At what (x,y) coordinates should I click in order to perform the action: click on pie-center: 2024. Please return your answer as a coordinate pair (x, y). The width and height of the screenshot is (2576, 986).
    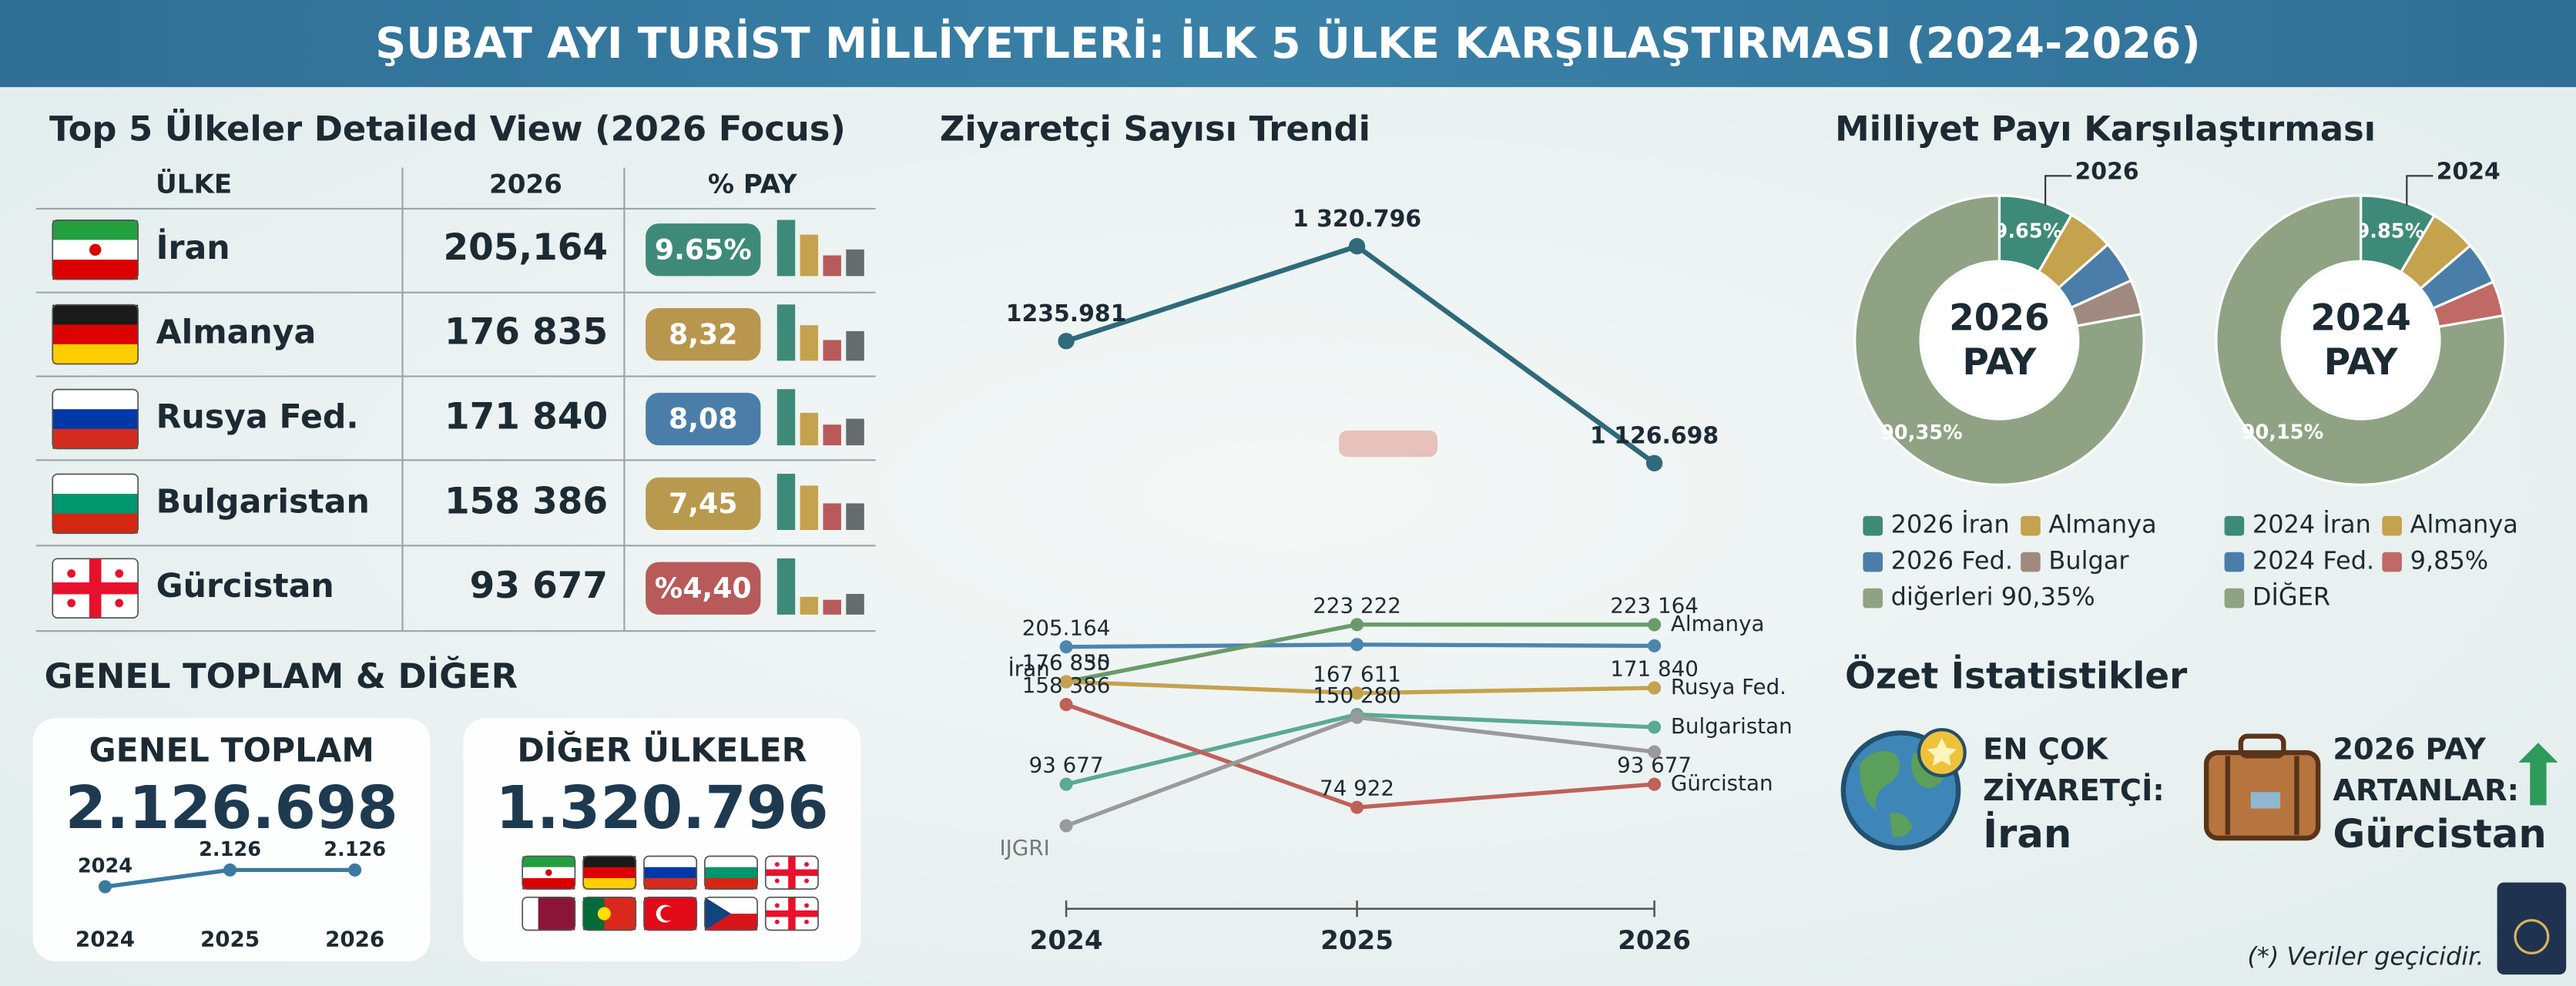
    Looking at the image, I should click on (2360, 318).